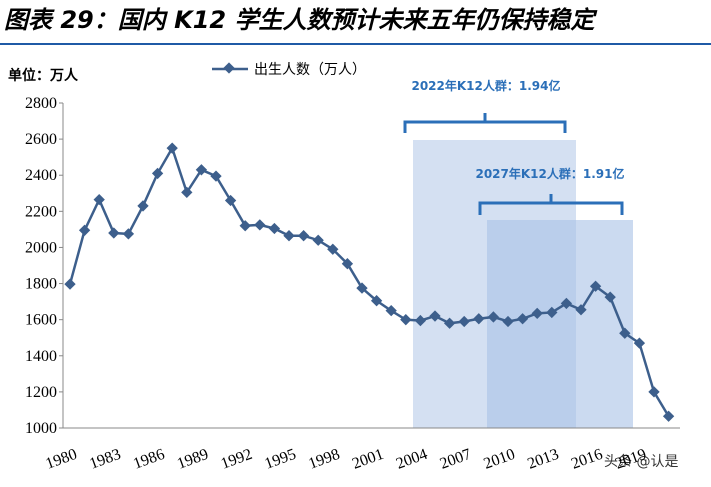 The height and width of the screenshot is (487, 711). I want to click on y-tick-label: 1600, so click(41, 320).